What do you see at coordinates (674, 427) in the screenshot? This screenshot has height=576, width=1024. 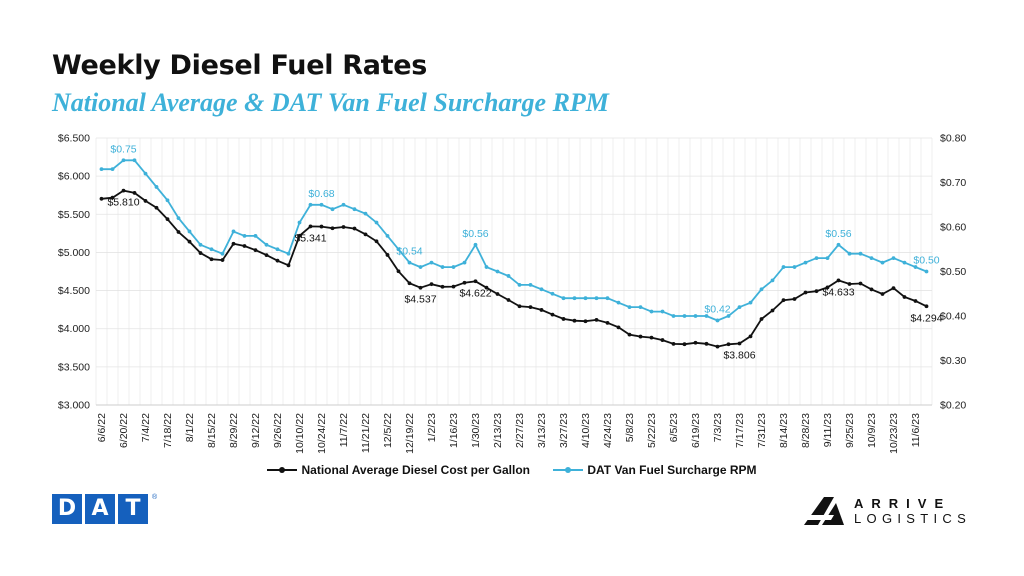 I see `x-tick-label: 6/5/23` at bounding box center [674, 427].